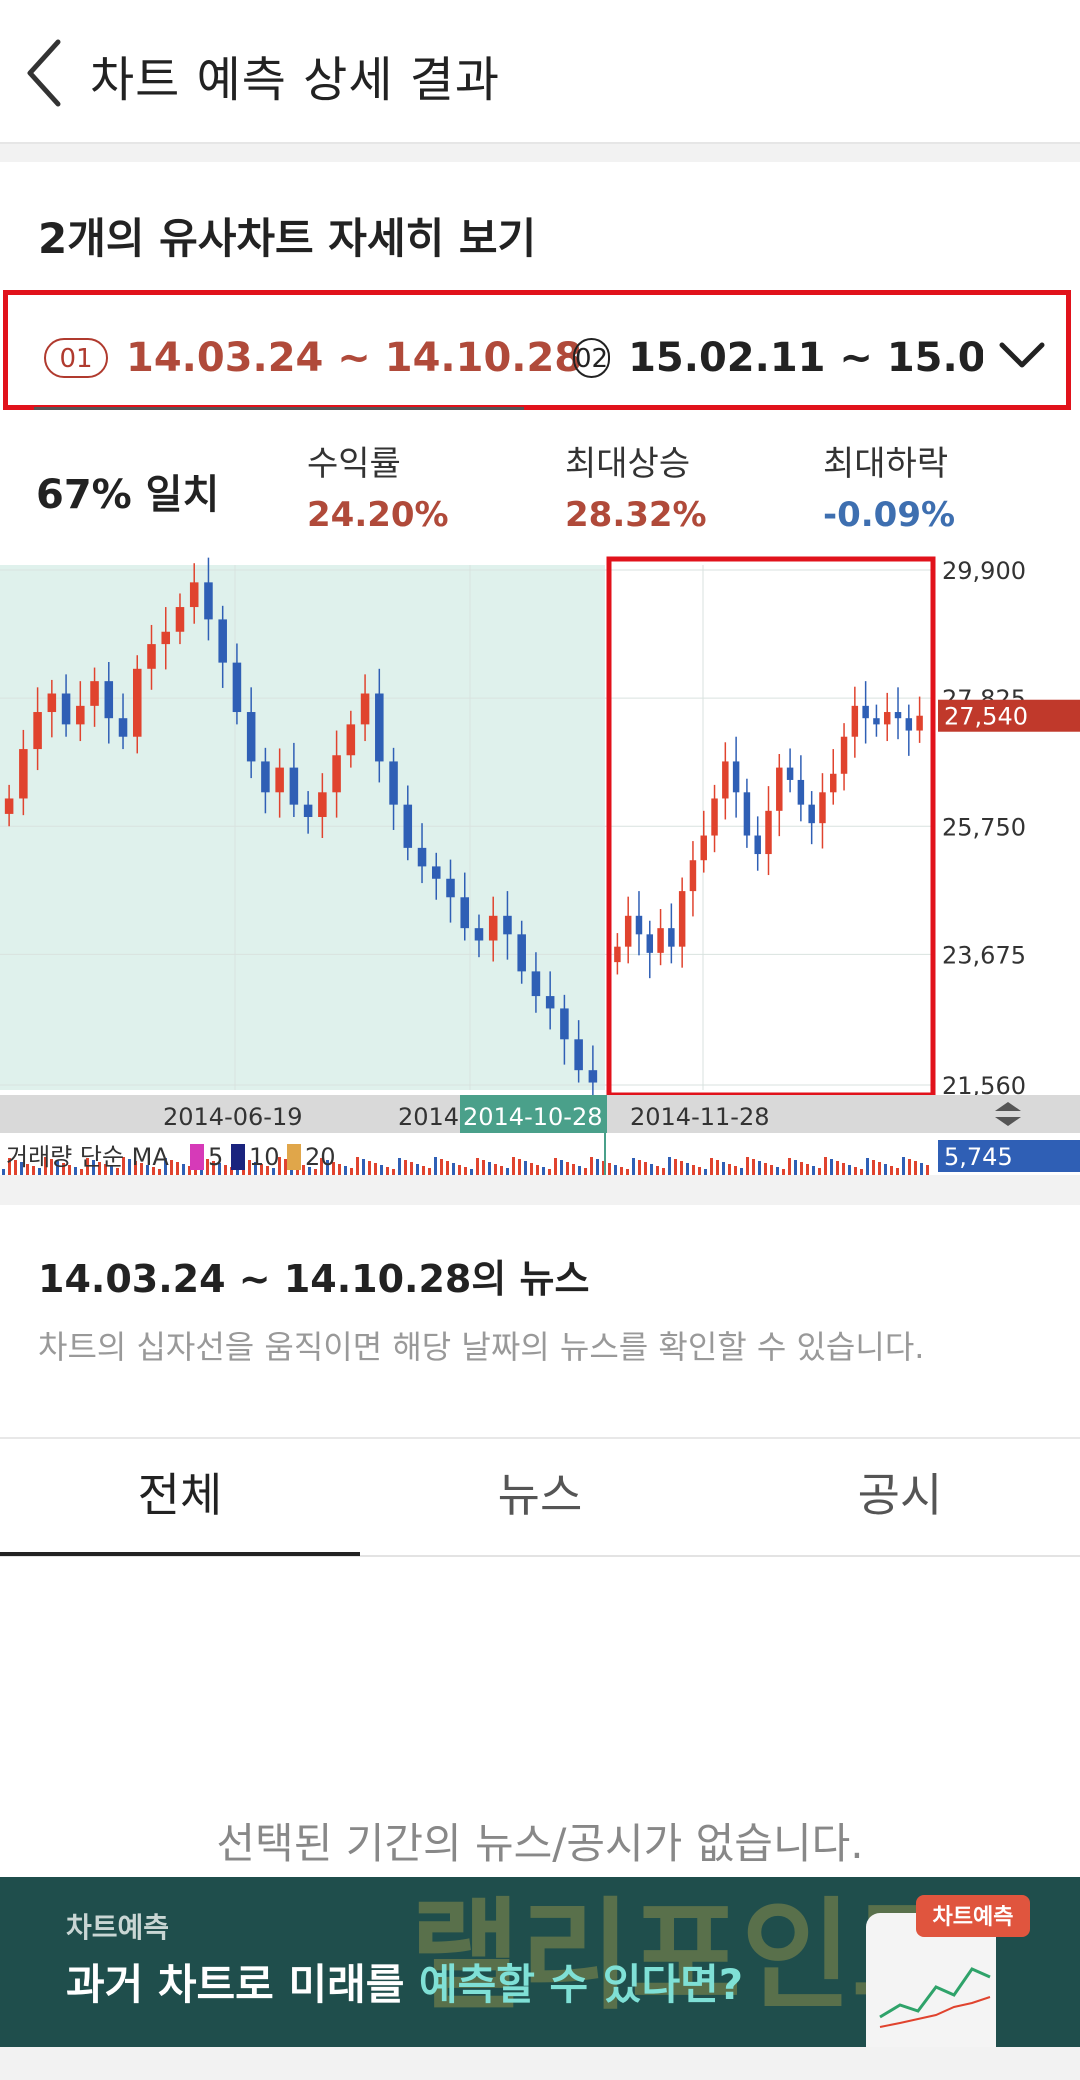 The height and width of the screenshot is (2080, 1080). Describe the element at coordinates (636, 485) in the screenshot. I see `stat-max-rise: 최대상승 28.32%` at that location.